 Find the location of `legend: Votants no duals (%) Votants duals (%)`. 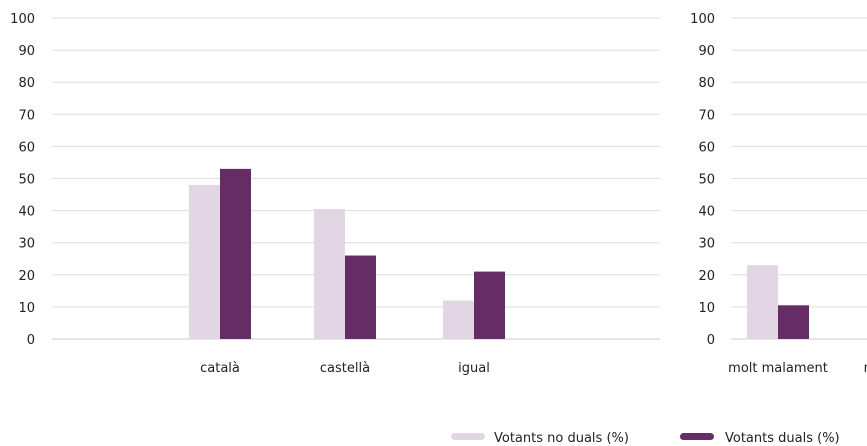

legend: Votants no duals (%) Votants duals (%) is located at coordinates (645, 438).